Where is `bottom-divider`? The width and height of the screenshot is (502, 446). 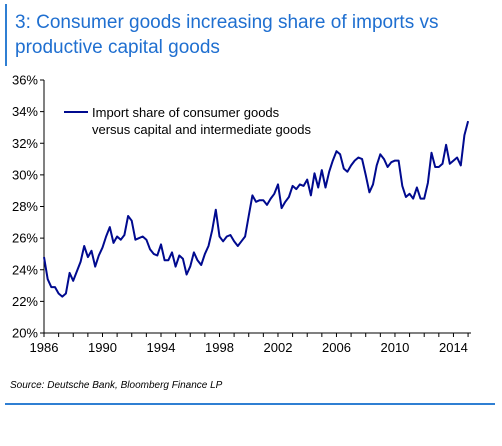 bottom-divider is located at coordinates (250, 404).